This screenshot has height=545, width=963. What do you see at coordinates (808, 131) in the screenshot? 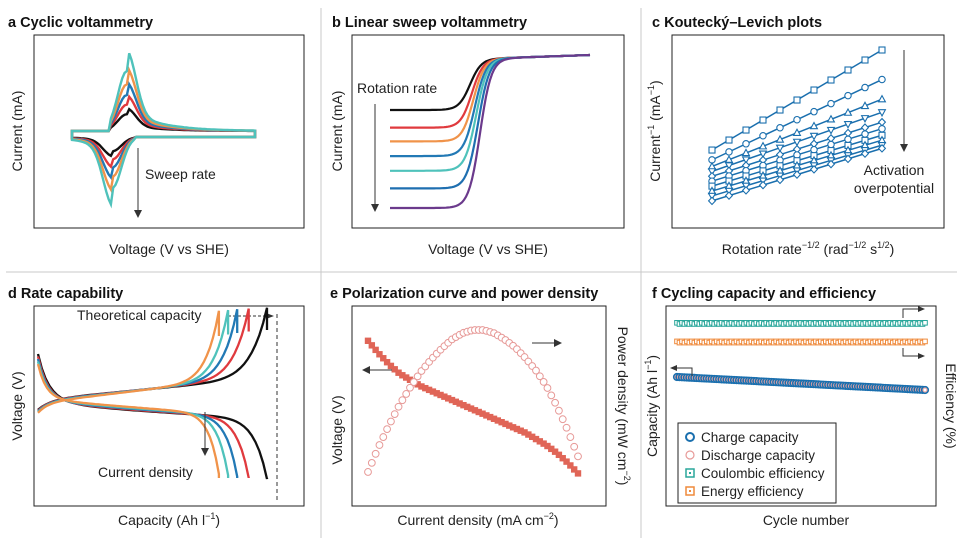
I see `panel-c-frame` at bounding box center [808, 131].